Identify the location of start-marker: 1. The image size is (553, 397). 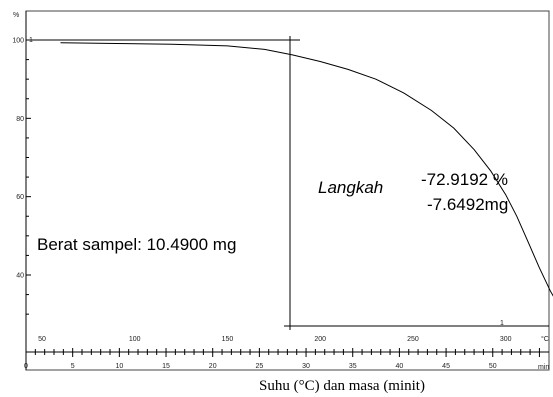
(31, 40).